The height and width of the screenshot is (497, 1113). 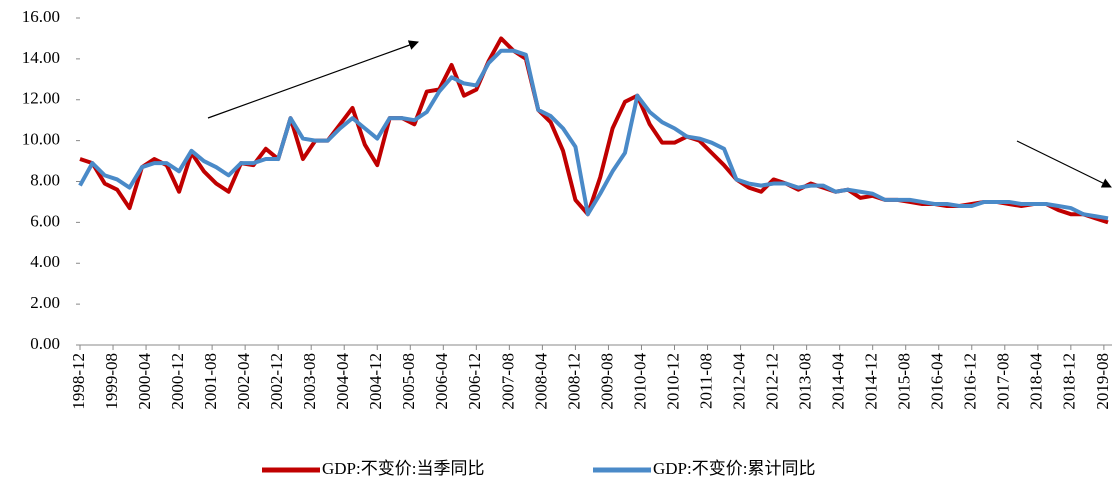 I want to click on x-tick-label: 2001-08, so click(x=210, y=381).